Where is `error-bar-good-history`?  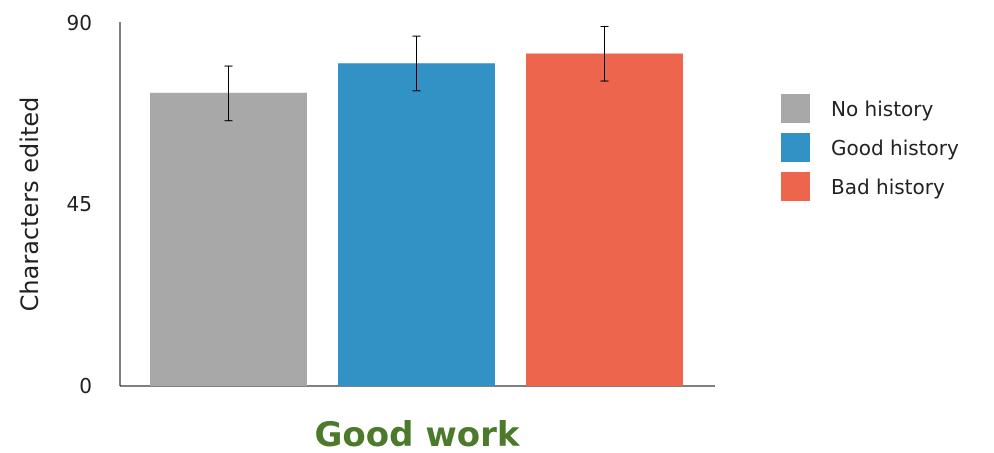 error-bar-good-history is located at coordinates (416, 63).